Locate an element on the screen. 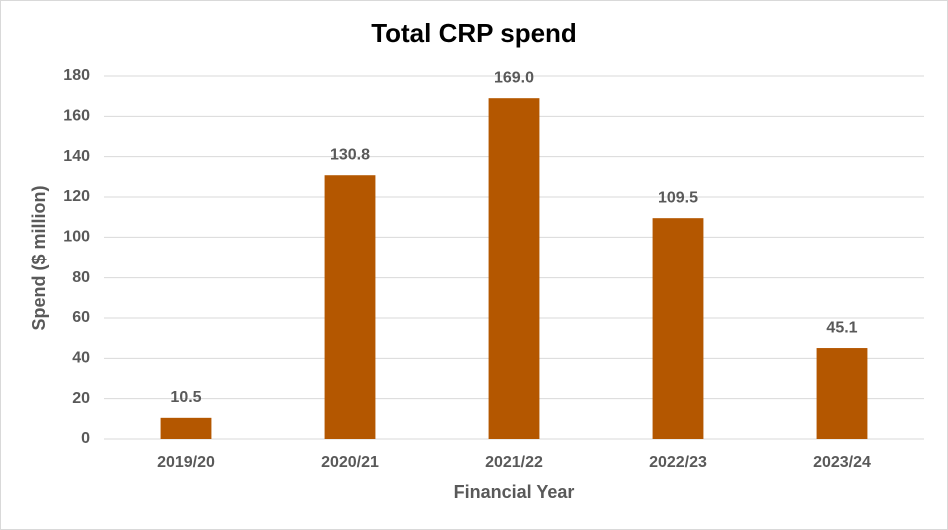 This screenshot has height=530, width=948. x-tick-label: 2022/23 is located at coordinates (678, 462).